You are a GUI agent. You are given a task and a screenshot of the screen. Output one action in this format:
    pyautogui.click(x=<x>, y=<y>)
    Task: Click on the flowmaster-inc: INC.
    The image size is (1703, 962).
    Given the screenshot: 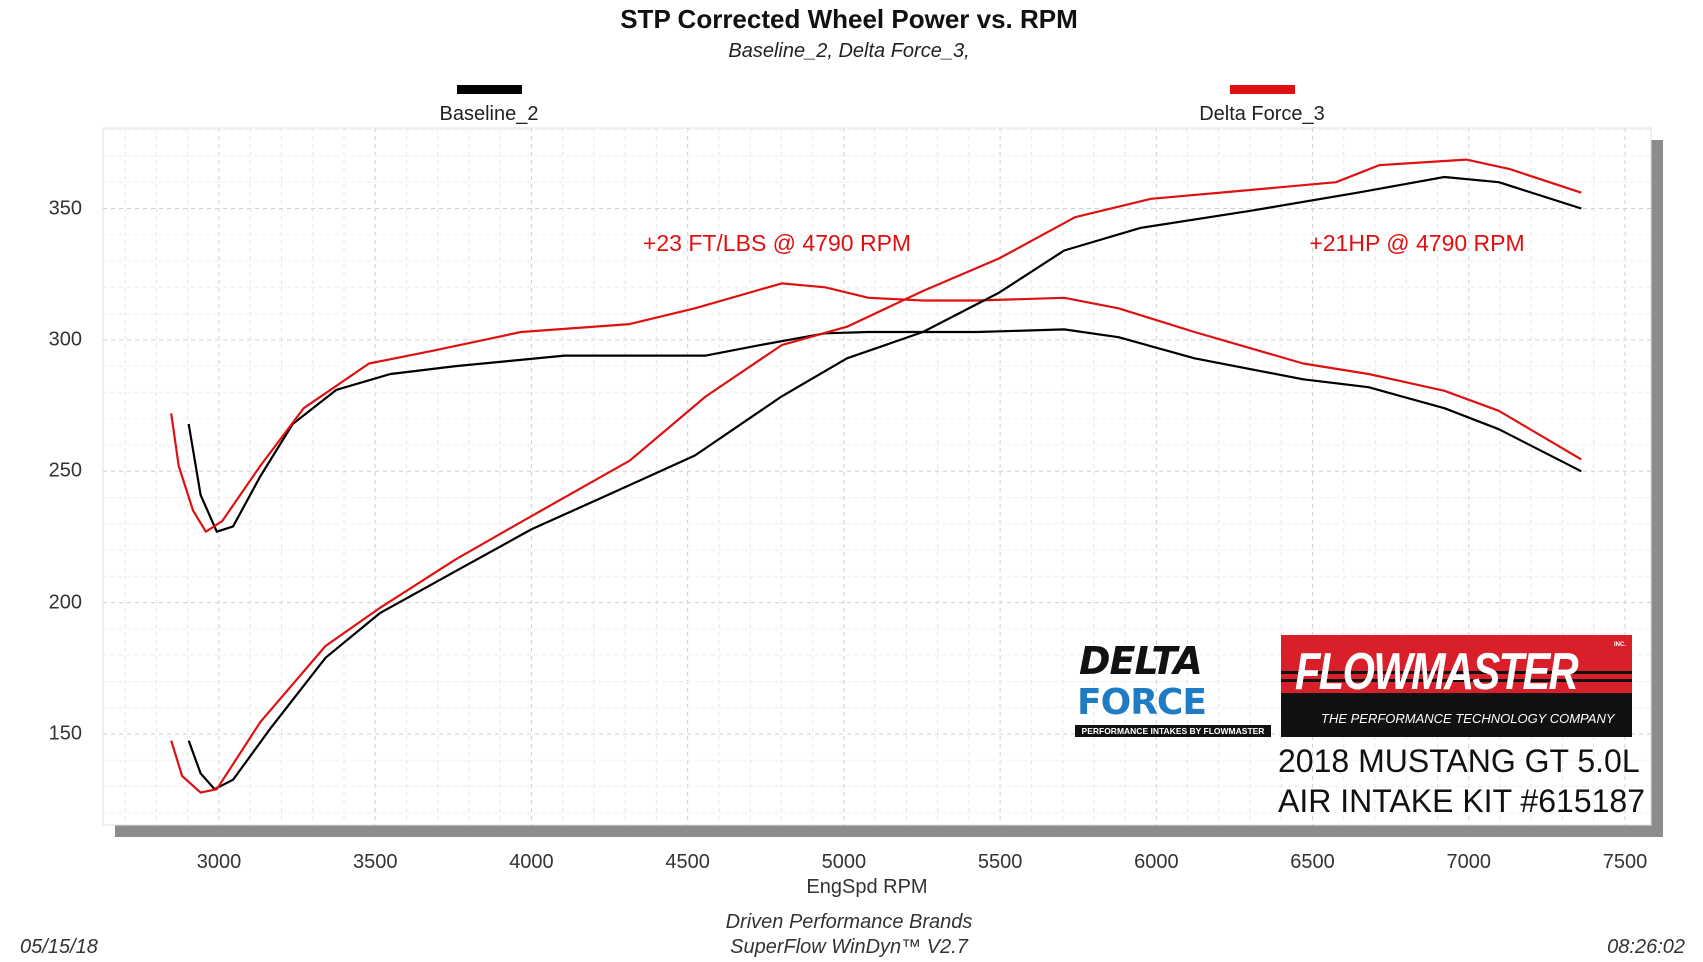 What is the action you would take?
    pyautogui.click(x=1620, y=645)
    